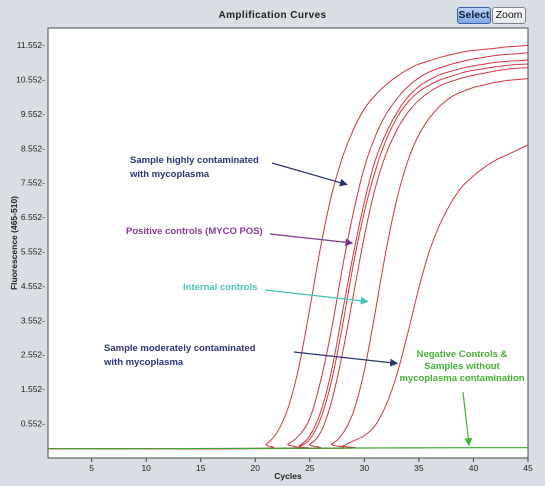 This screenshot has height=486, width=545. Describe the element at coordinates (33, 355) in the screenshot. I see `y-tick-label: 2.552-` at that location.